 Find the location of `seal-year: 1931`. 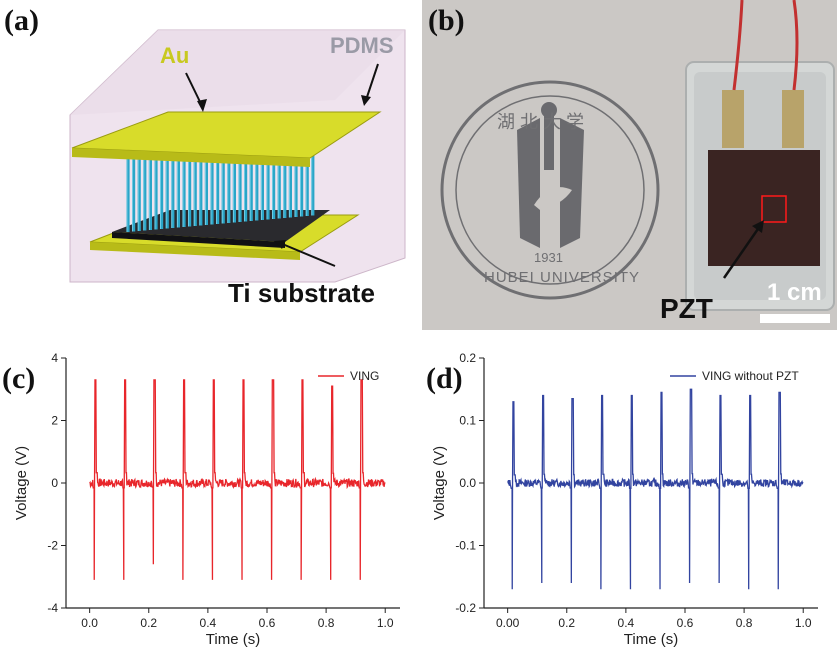

seal-year: 1931 is located at coordinates (548, 257).